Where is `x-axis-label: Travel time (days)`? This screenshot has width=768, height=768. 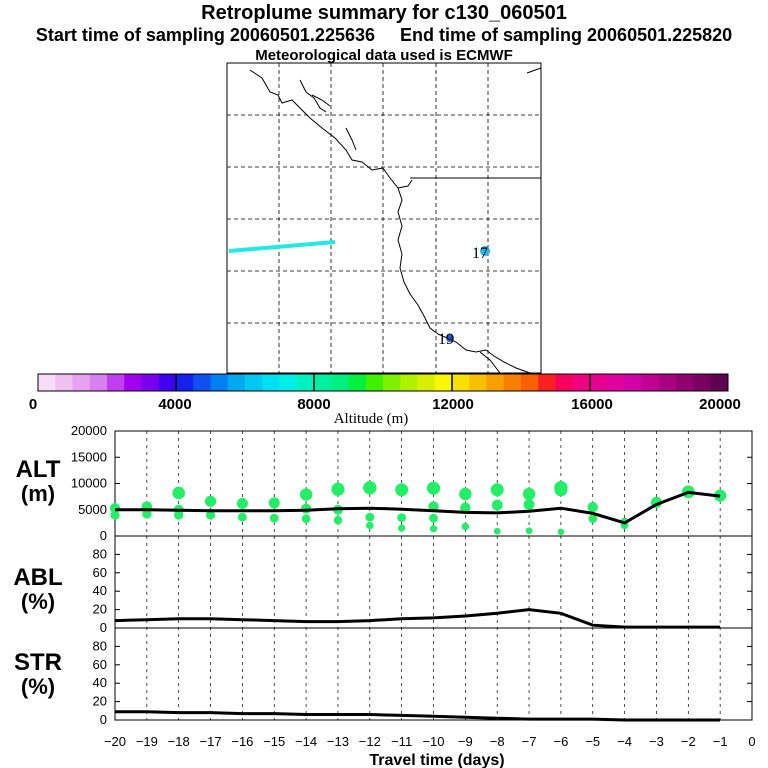 x-axis-label: Travel time (days) is located at coordinates (436, 760).